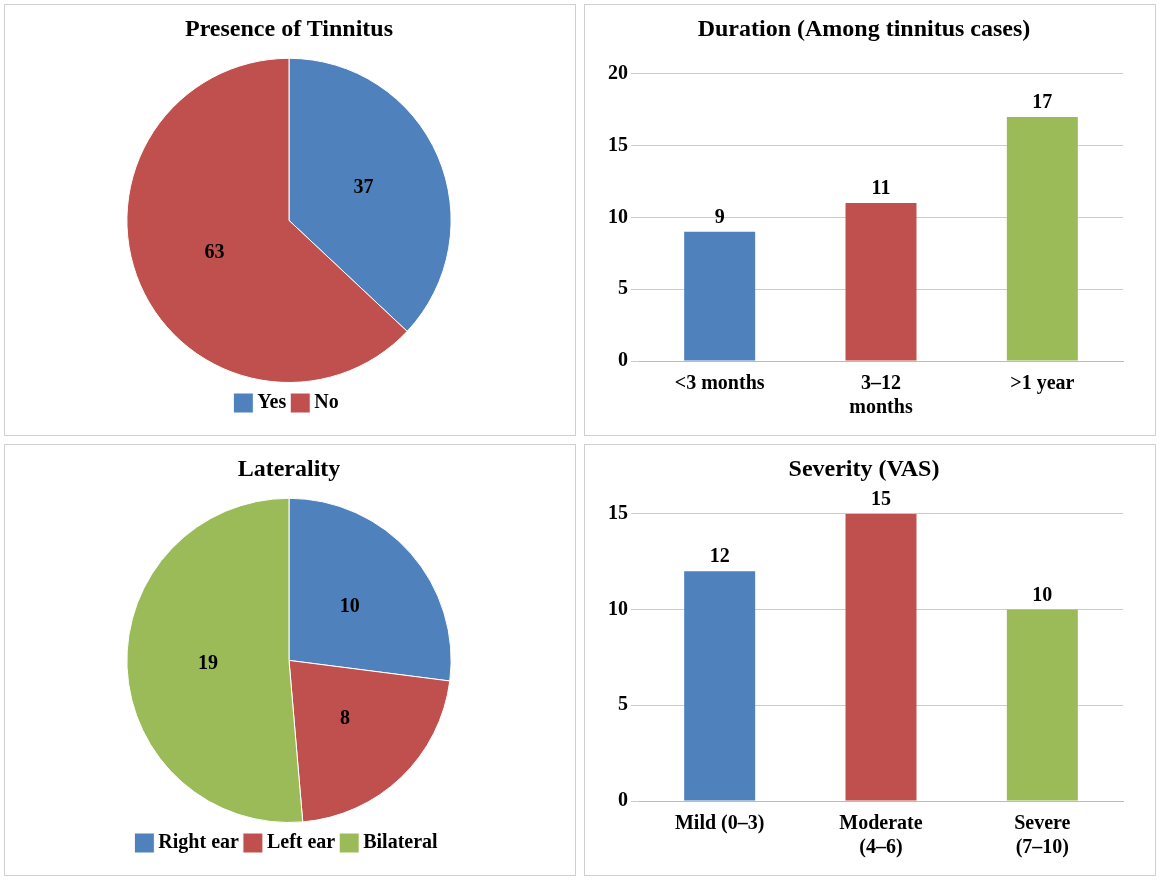 The height and width of the screenshot is (894, 1161). What do you see at coordinates (289, 467) in the screenshot?
I see `chart-title: Laterality` at bounding box center [289, 467].